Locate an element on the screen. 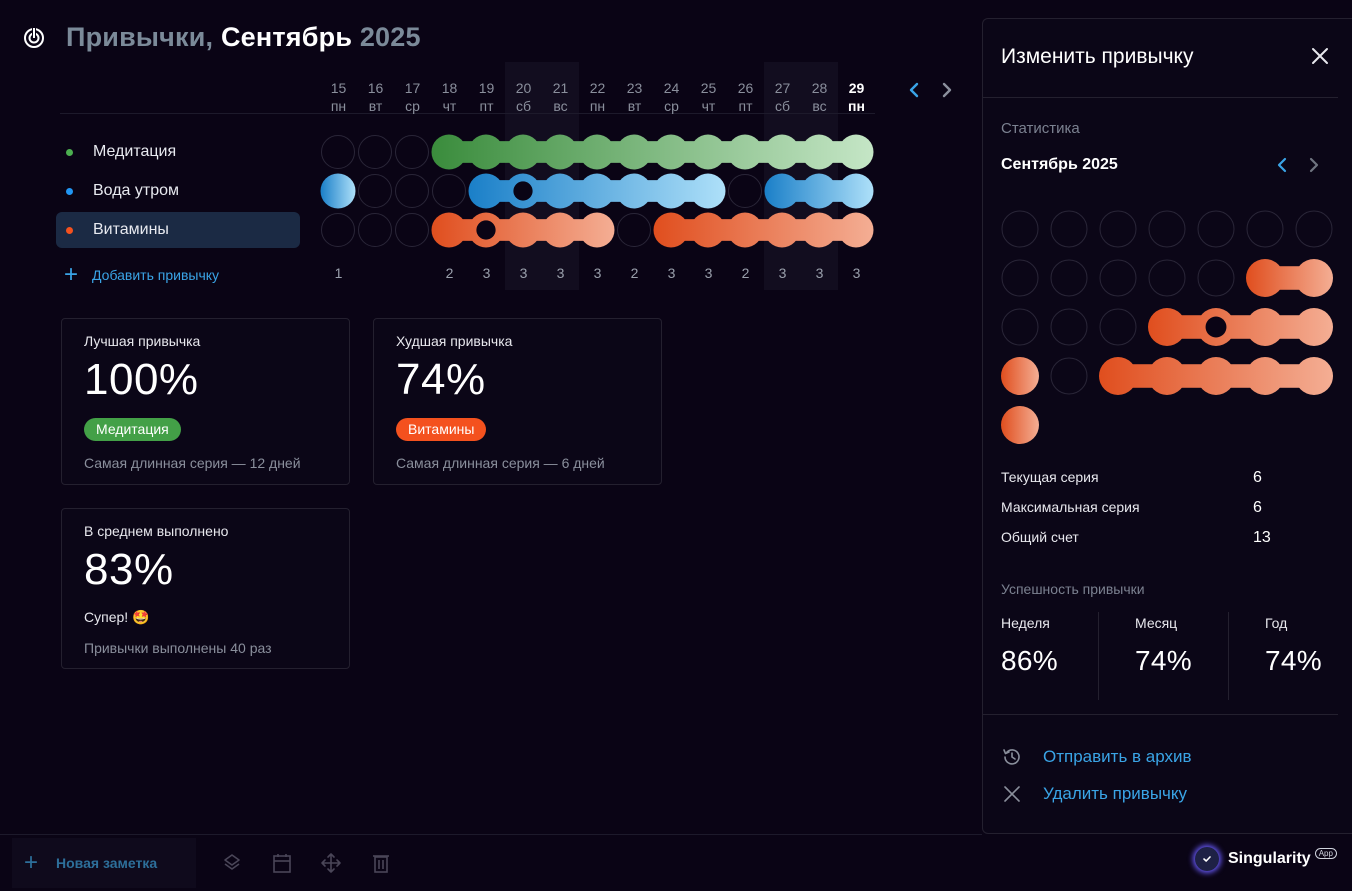  day-of-week: вт is located at coordinates (634, 106).